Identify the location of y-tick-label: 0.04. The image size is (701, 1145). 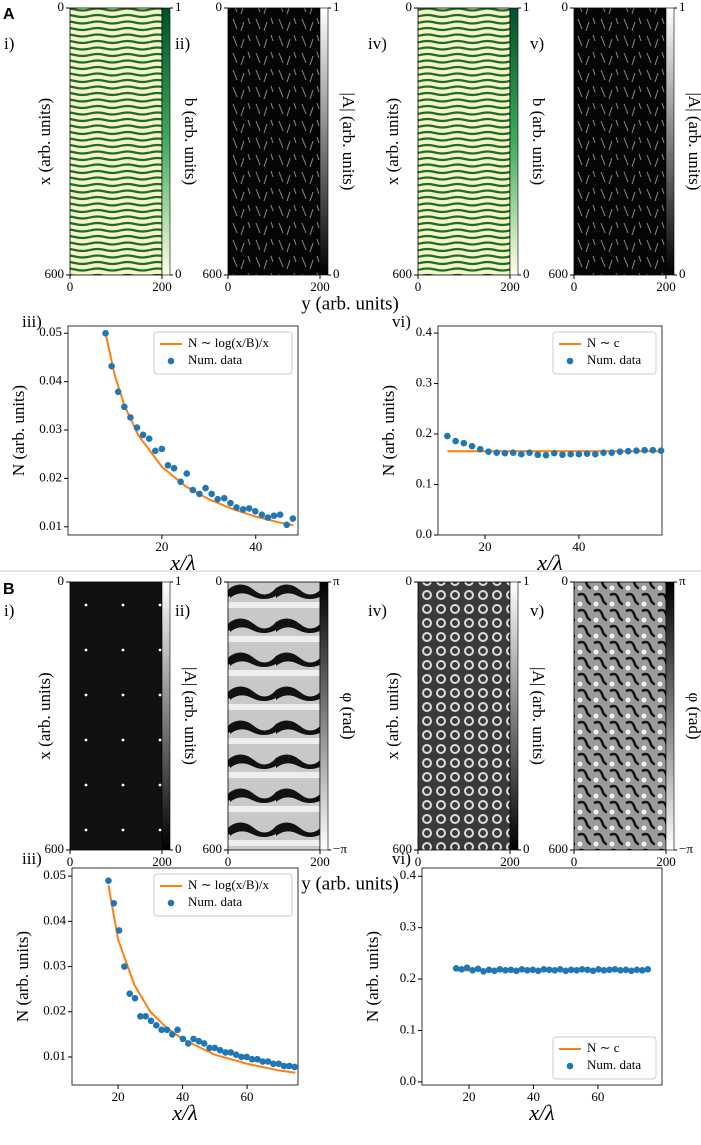
(50, 380).